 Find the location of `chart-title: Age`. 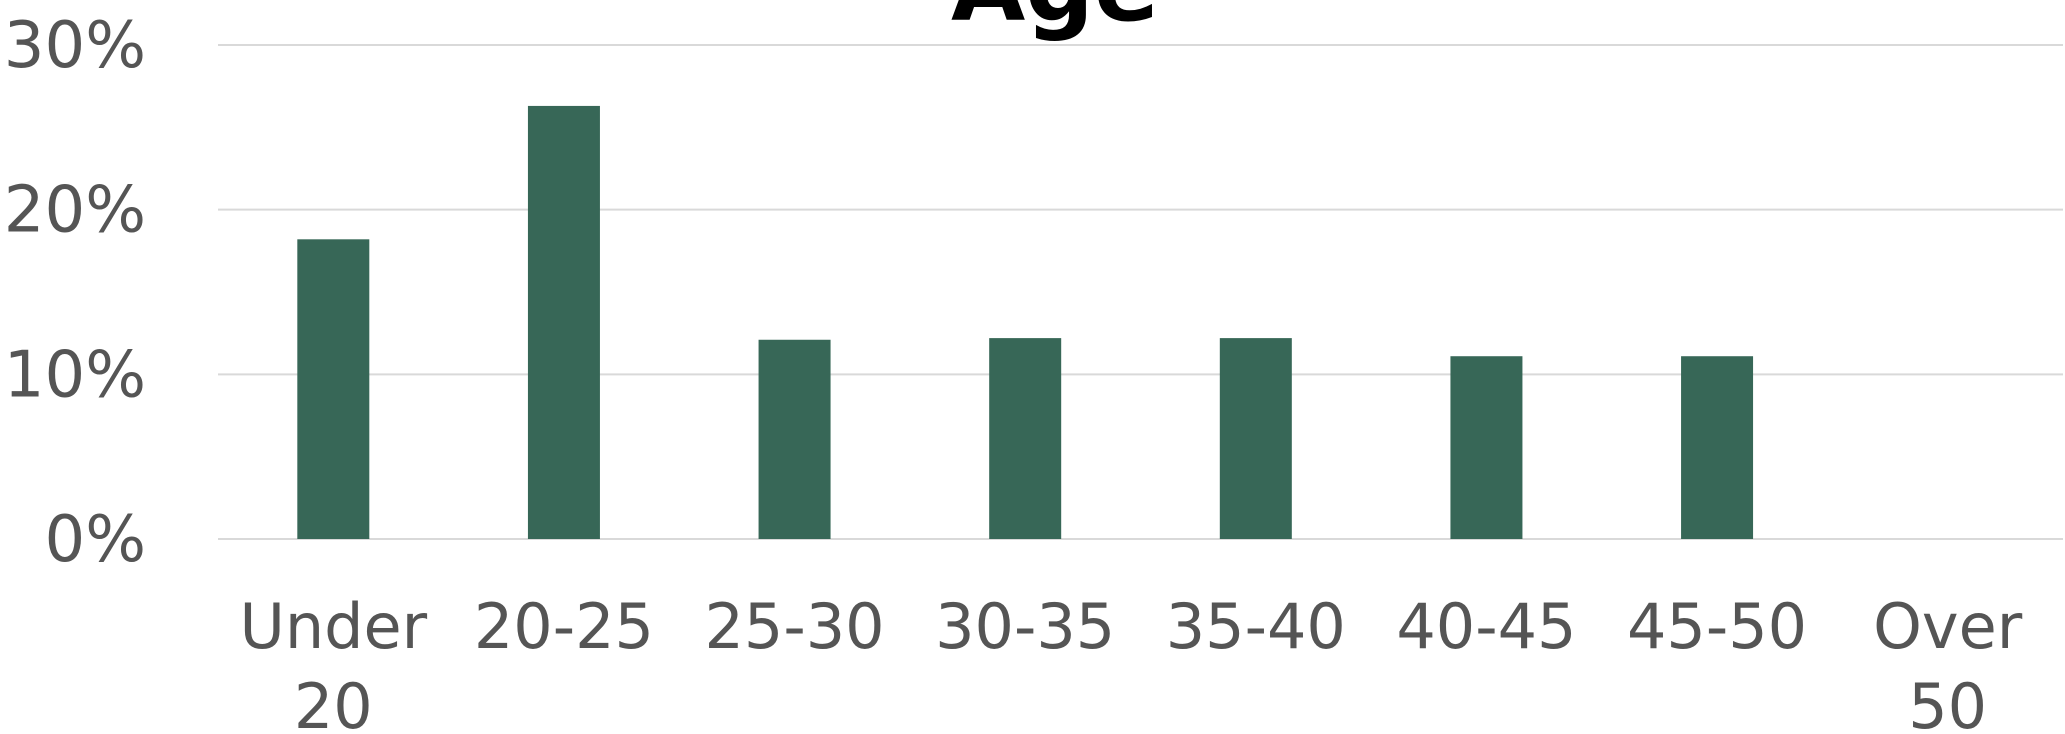

chart-title: Age is located at coordinates (1055, 21).